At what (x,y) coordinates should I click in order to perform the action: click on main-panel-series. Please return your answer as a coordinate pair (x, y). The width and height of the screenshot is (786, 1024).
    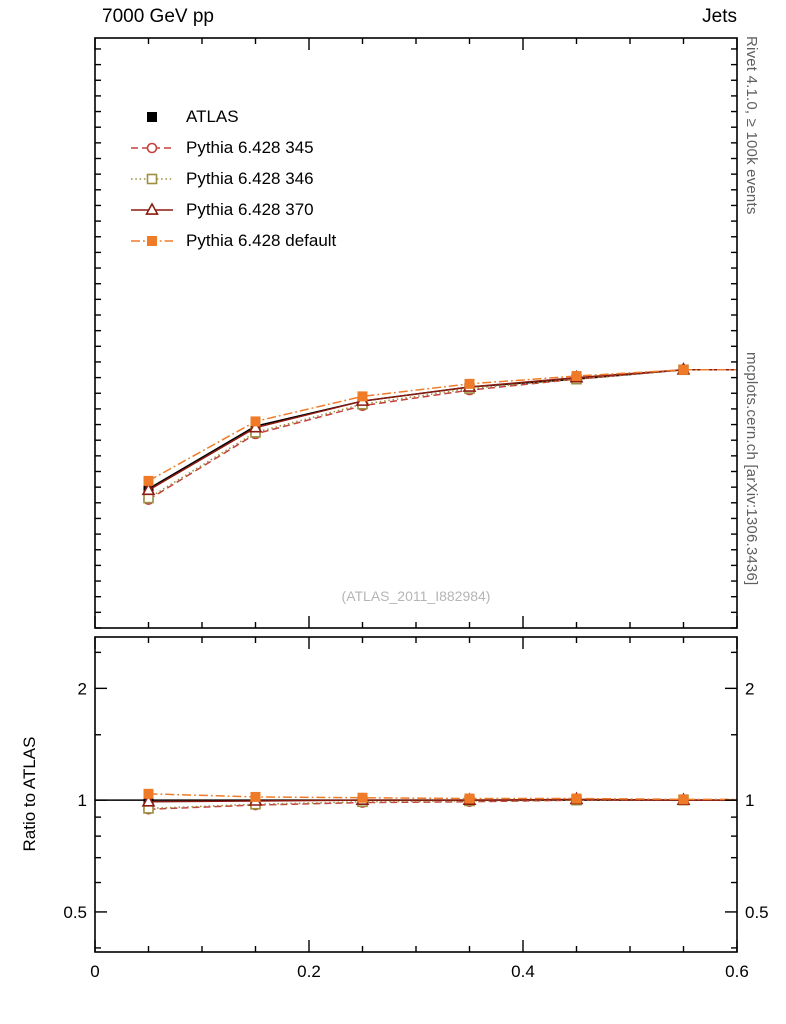
    Looking at the image, I should click on (439, 433).